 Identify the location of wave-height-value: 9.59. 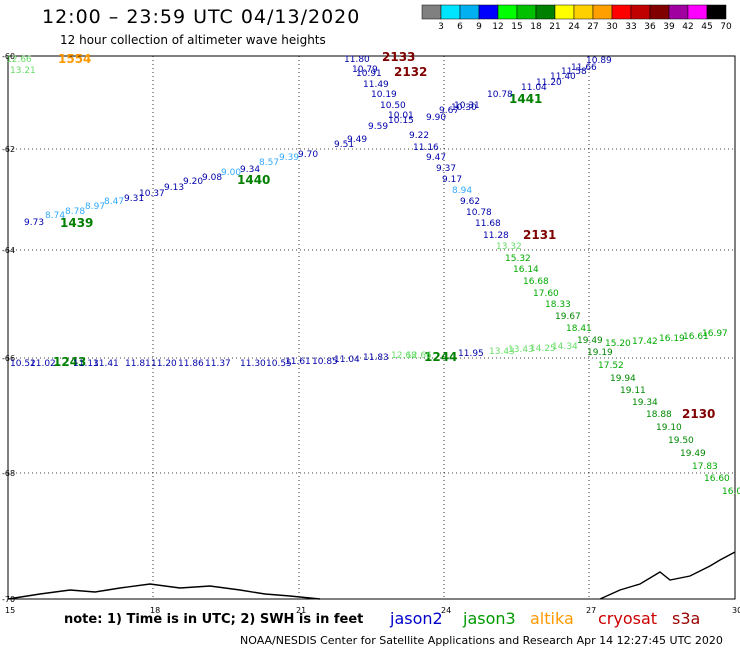
(378, 127).